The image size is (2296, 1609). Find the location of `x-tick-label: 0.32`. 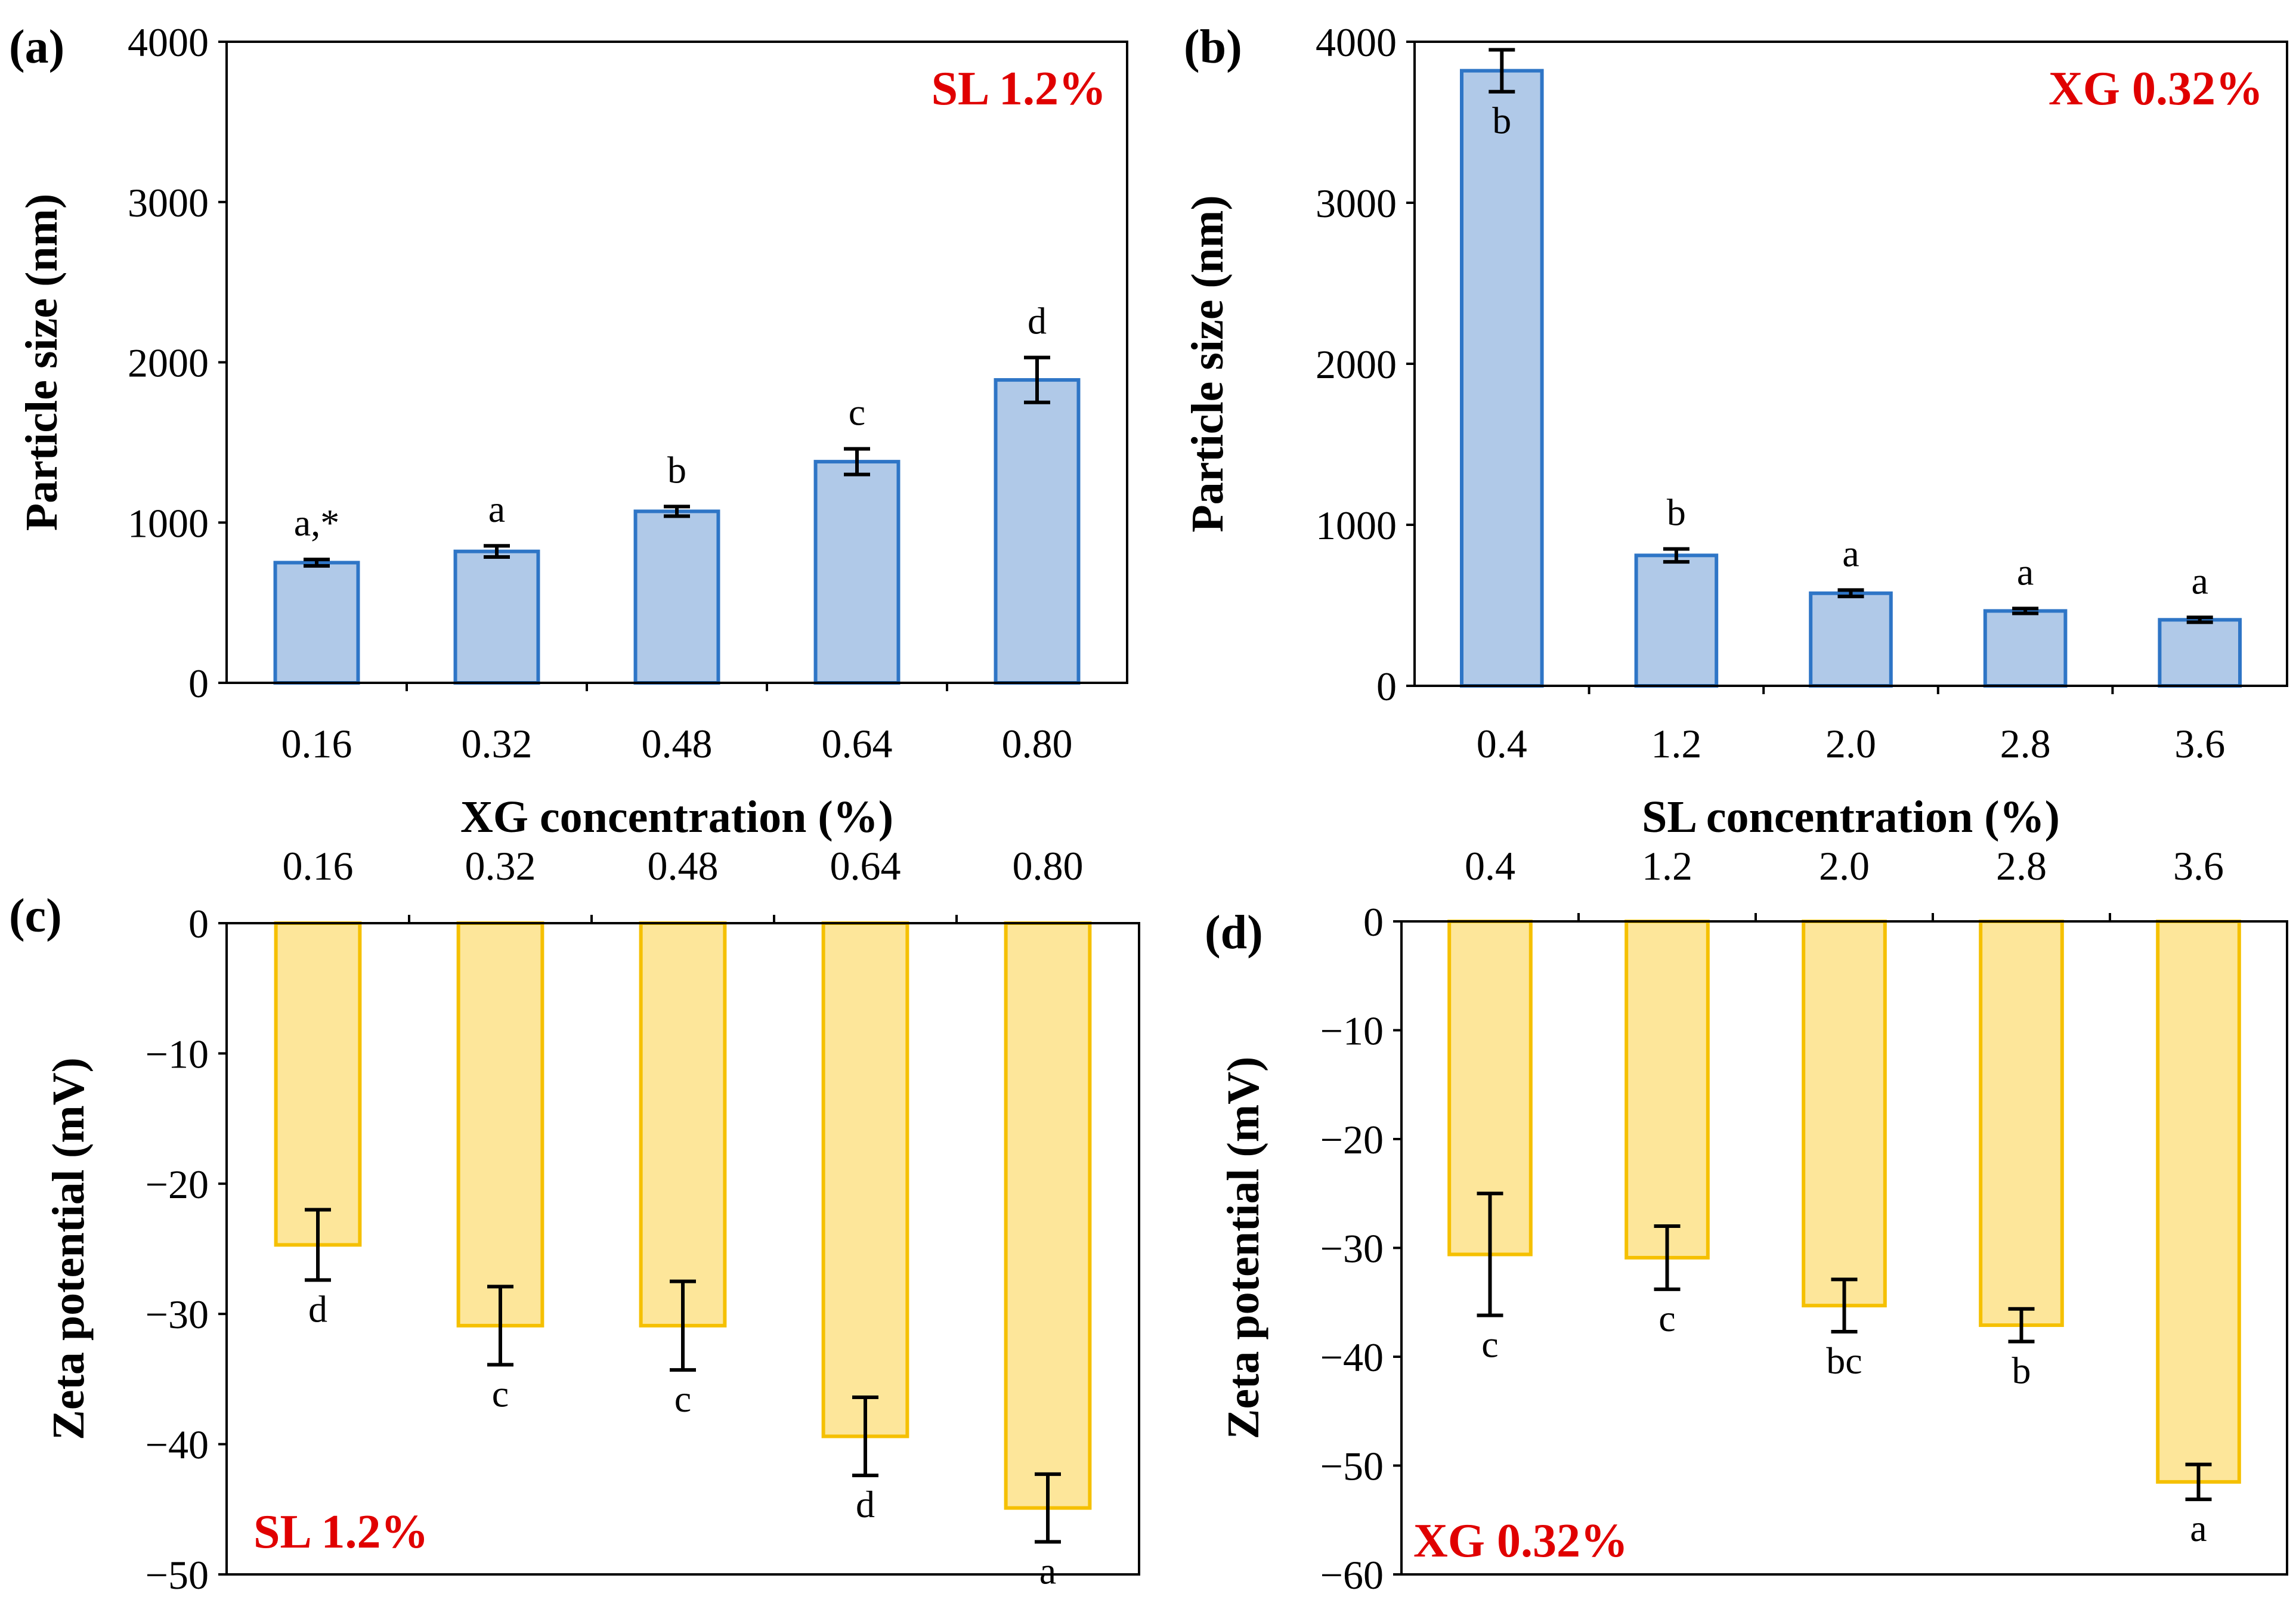

x-tick-label: 0.32 is located at coordinates (500, 866).